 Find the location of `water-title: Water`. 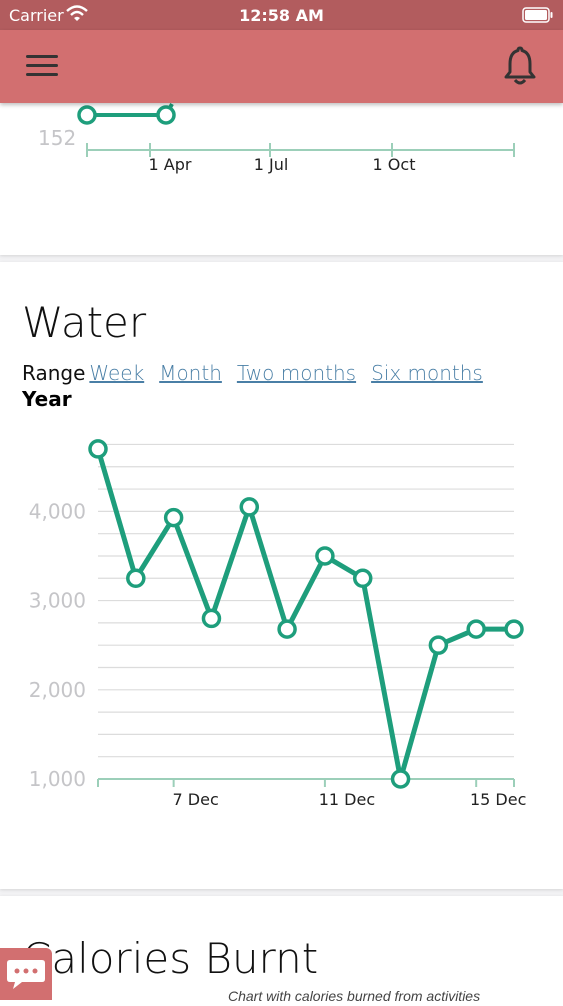

water-title: Water is located at coordinates (84, 322).